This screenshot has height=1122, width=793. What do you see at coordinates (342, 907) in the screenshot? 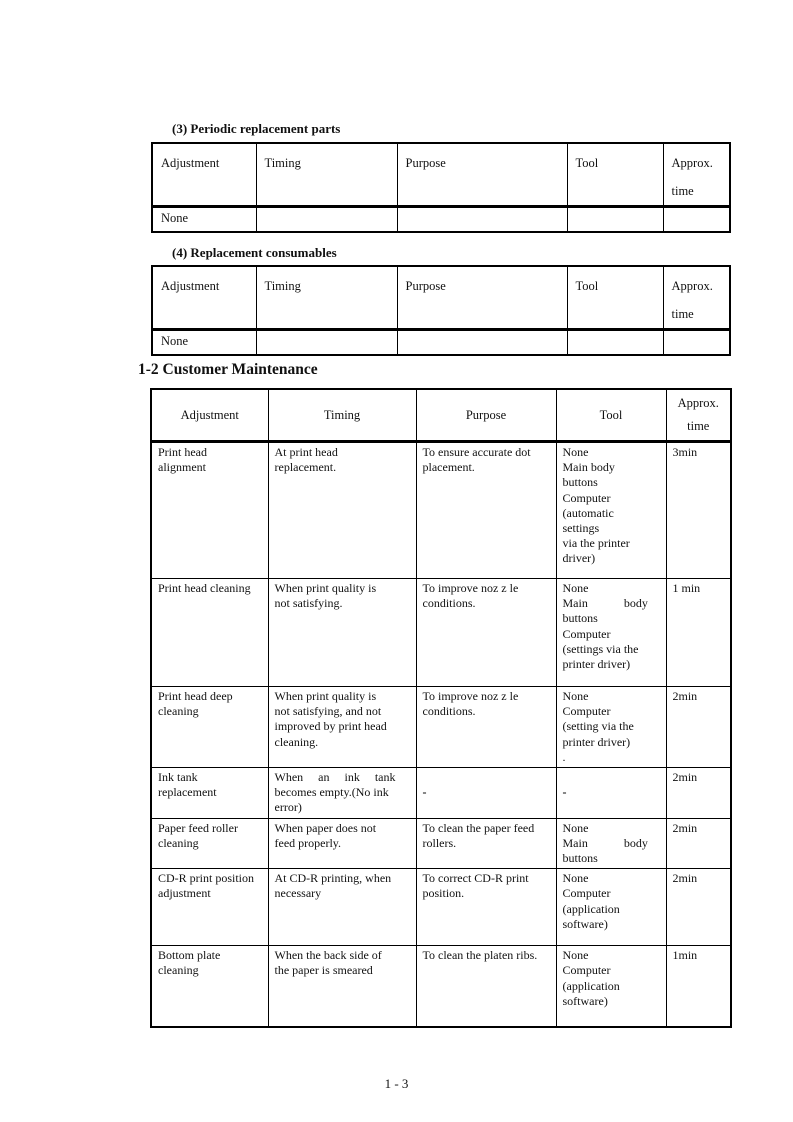
I see `table-cell: At CD-R printing, when necessary` at bounding box center [342, 907].